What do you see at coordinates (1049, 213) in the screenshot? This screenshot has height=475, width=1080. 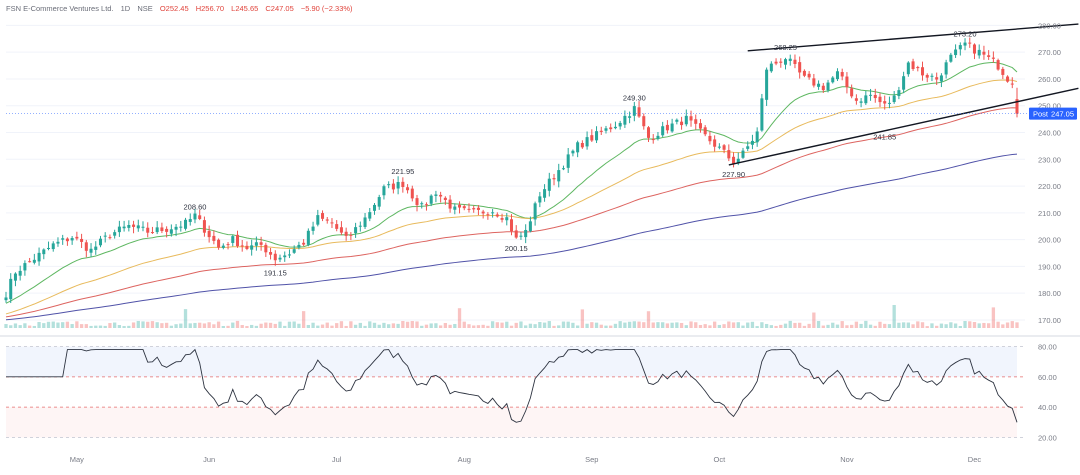 I see `price-axis-tick-label: 210.00` at bounding box center [1049, 213].